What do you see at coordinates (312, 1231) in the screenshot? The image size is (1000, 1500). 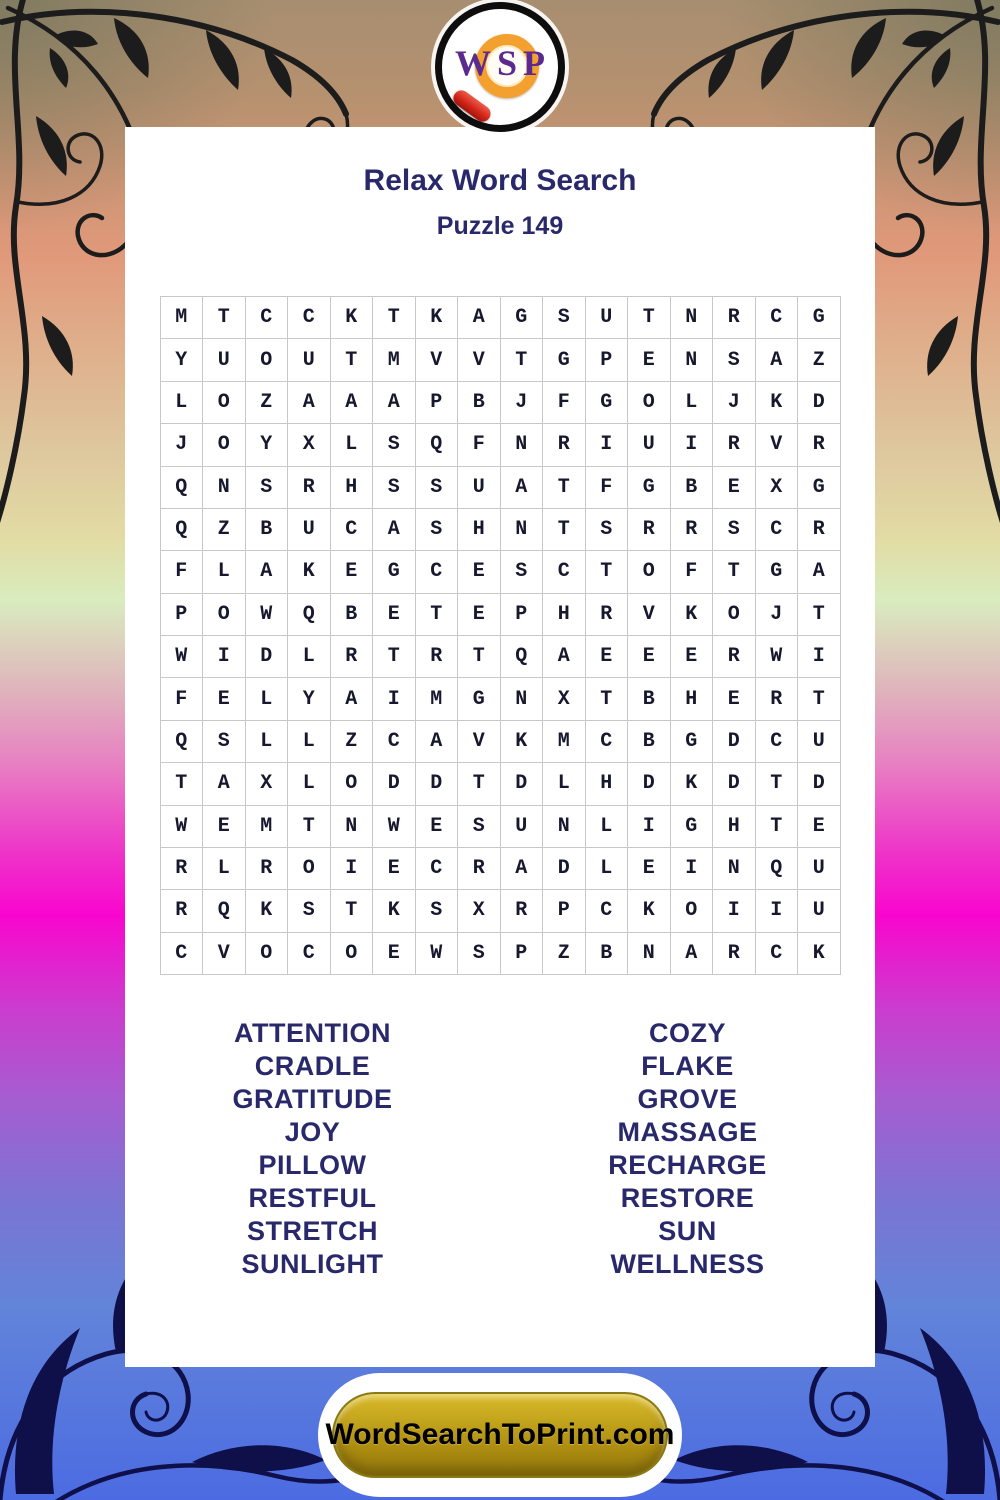 I see `word-item: STRETCH` at bounding box center [312, 1231].